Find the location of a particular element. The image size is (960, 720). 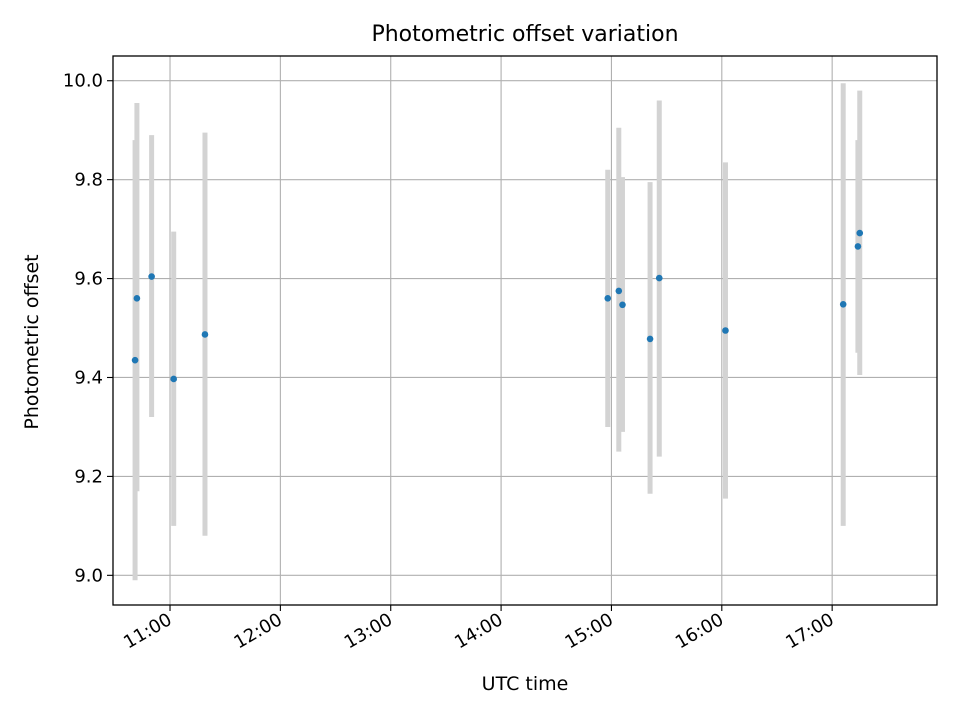

x-tick-label: 11:00 is located at coordinates (147, 631).